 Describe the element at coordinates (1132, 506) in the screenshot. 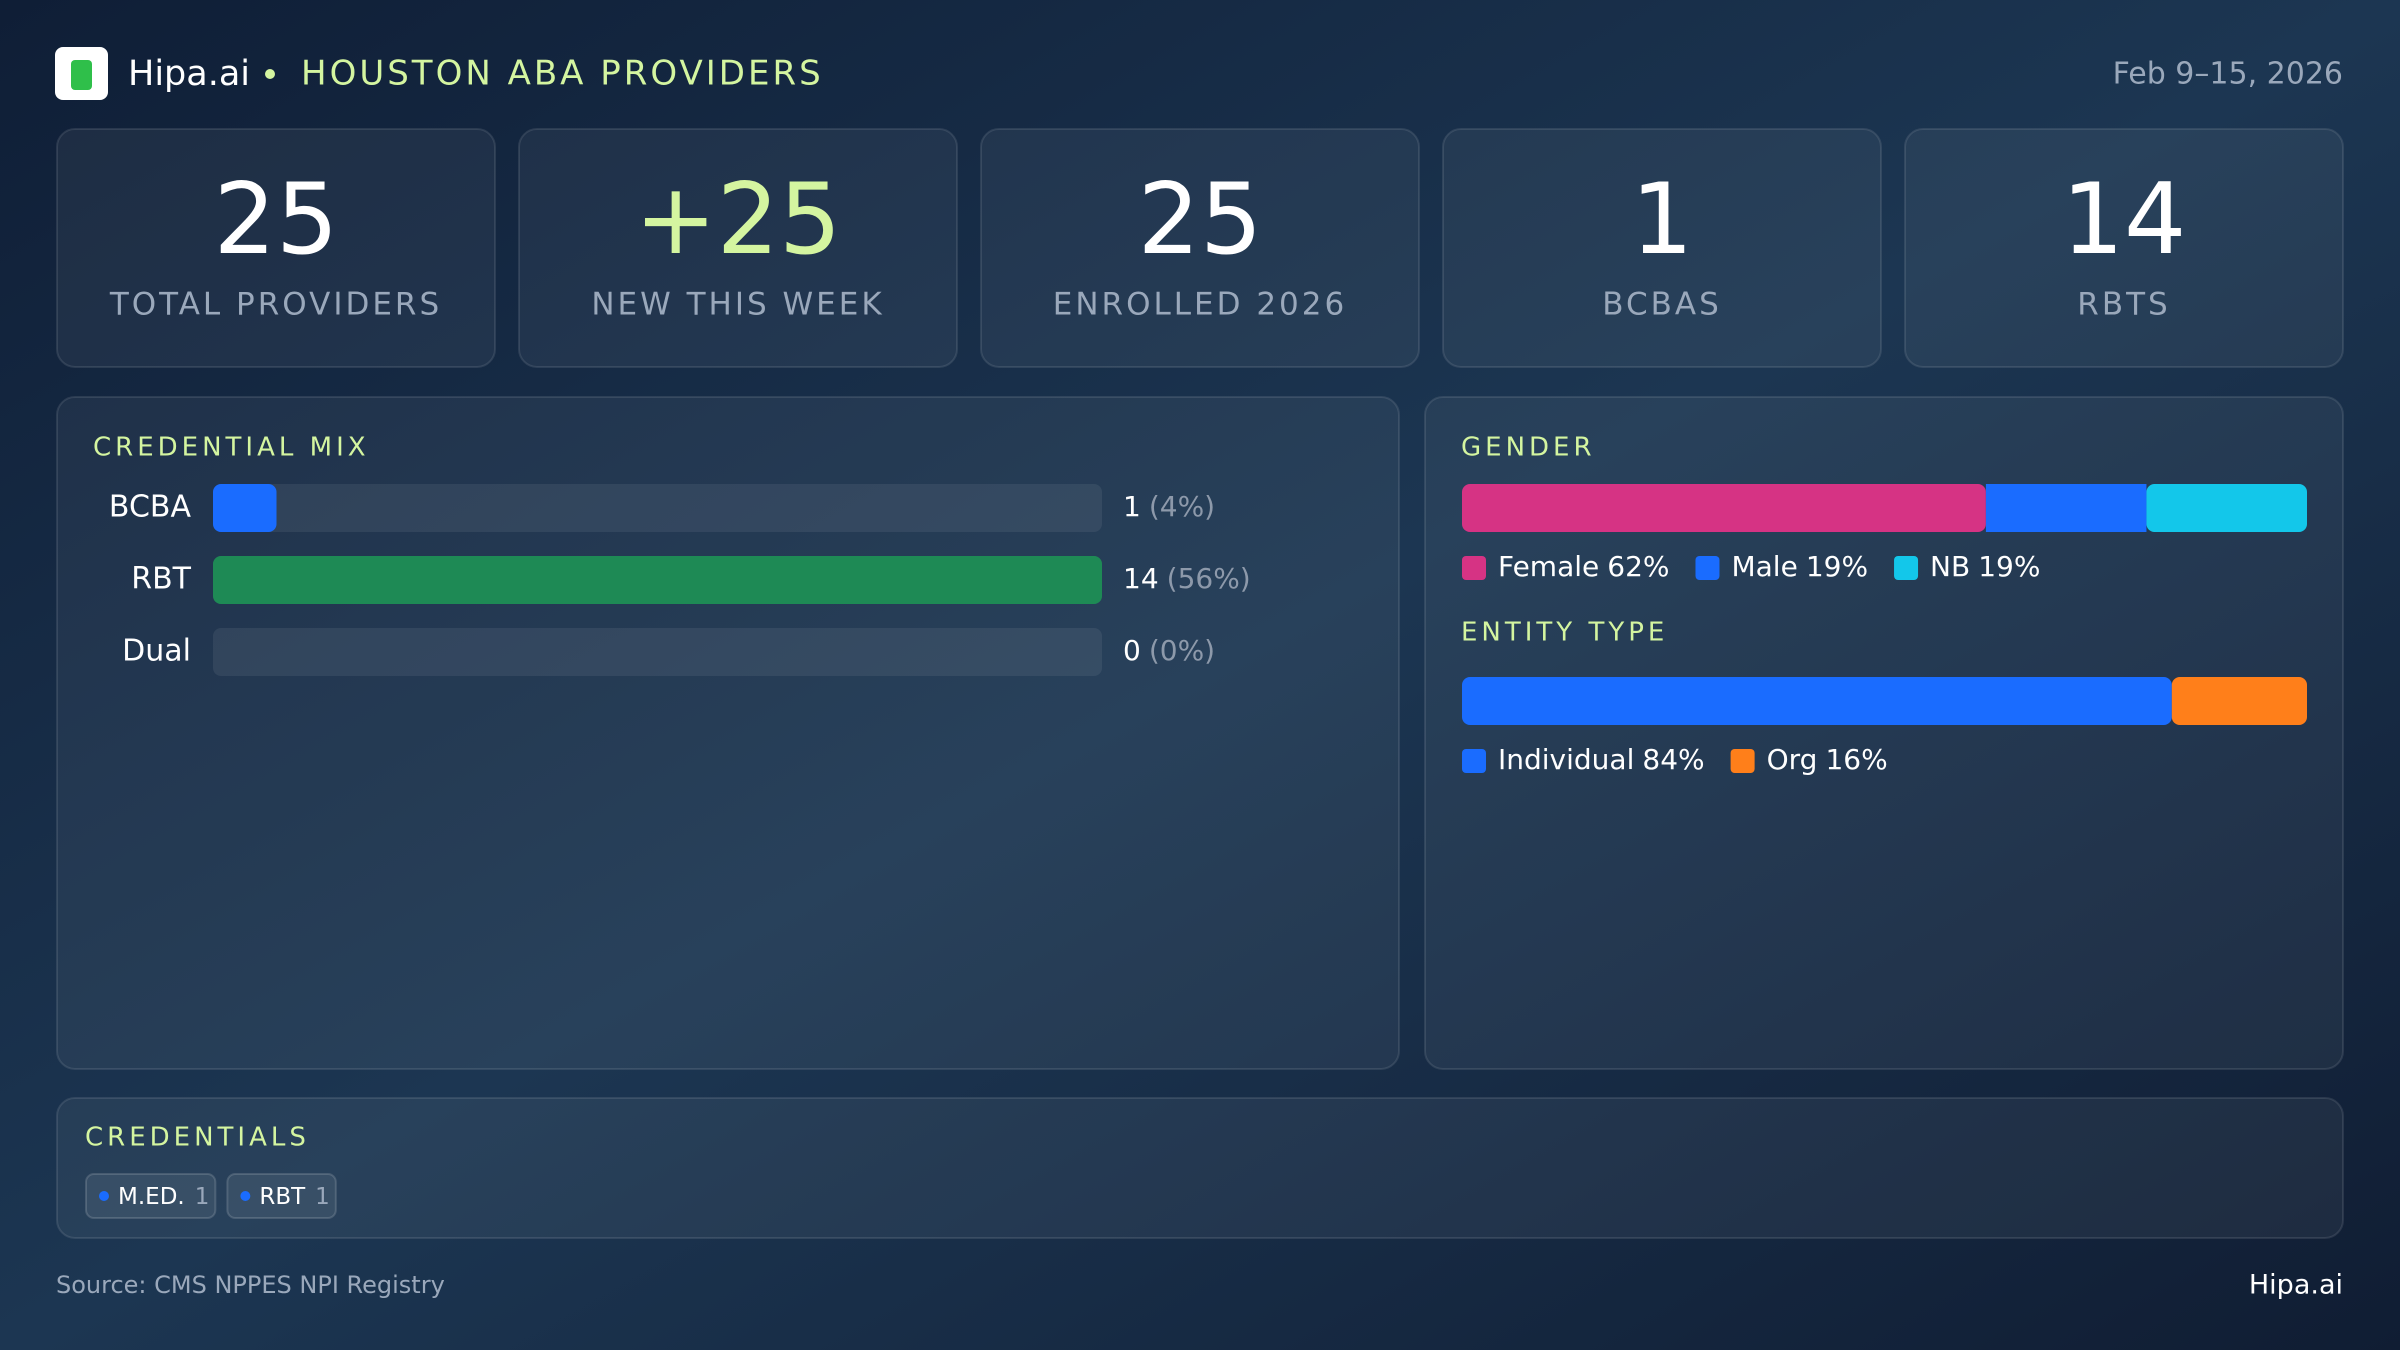

I see `count: 1` at that location.